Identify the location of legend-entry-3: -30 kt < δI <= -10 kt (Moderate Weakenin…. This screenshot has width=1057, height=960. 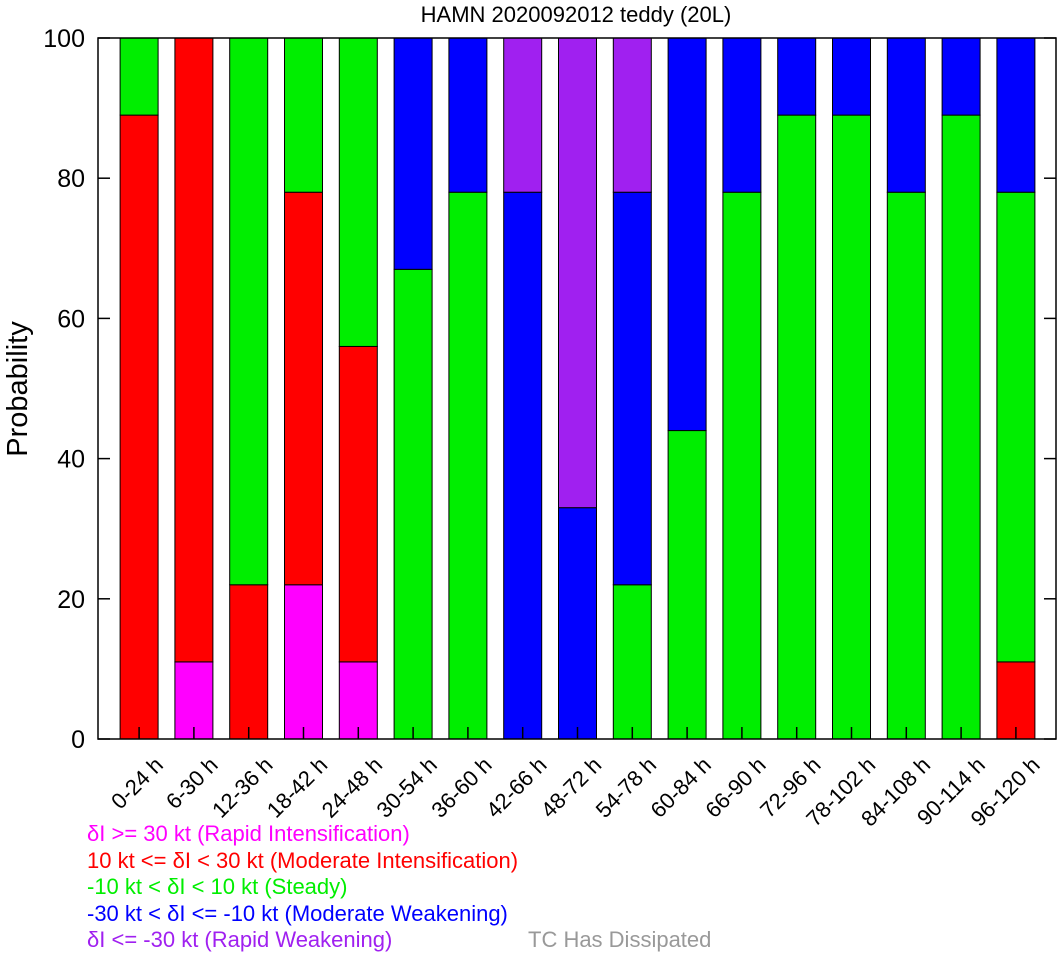
(297, 913).